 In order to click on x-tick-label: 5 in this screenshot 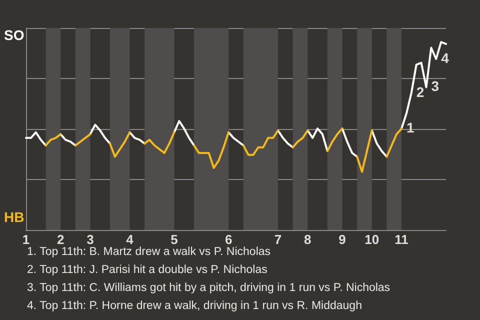, I will do `click(174, 239)`.